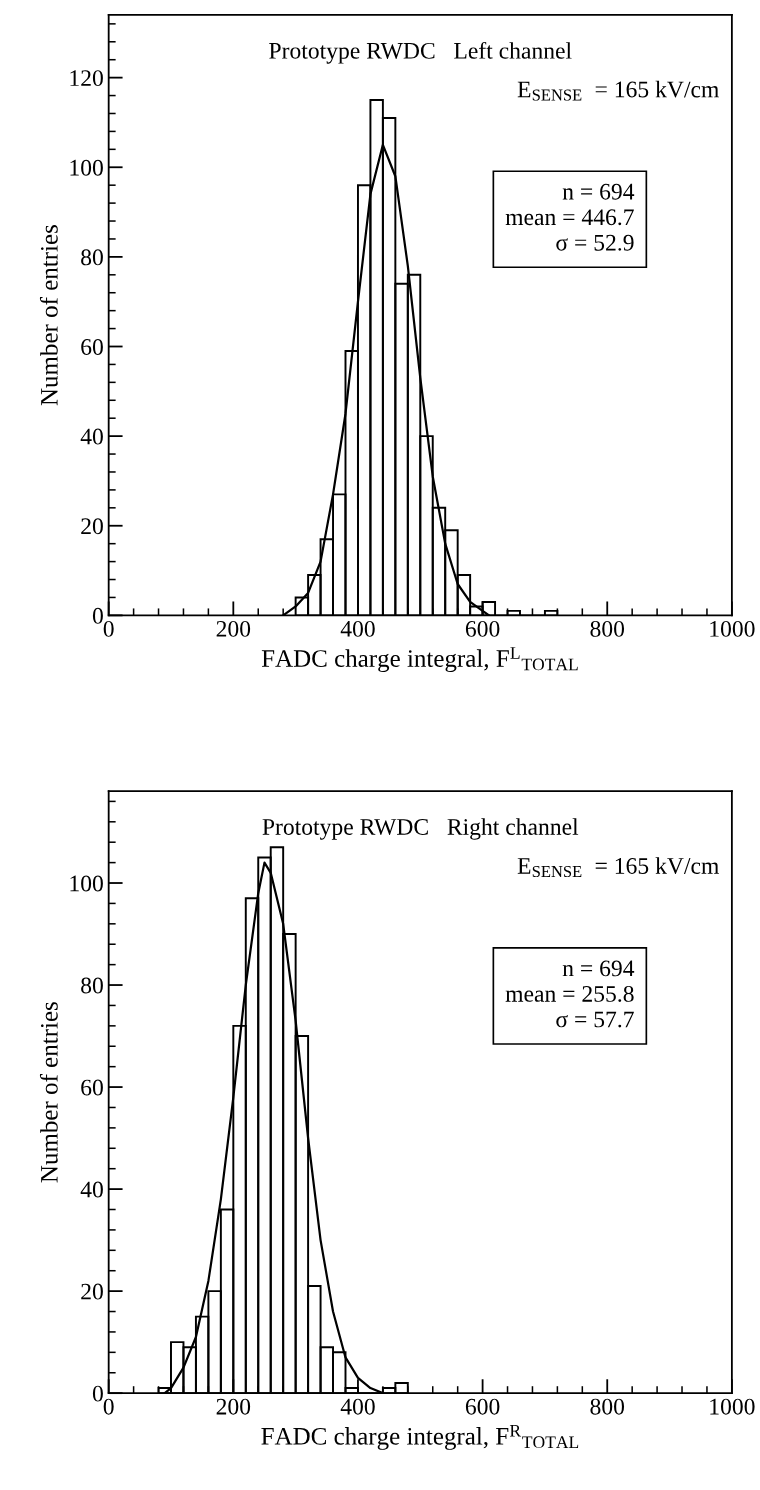  I want to click on annotation: n = 694 mean = 446.7 σ = 52.9, so click(570, 217).